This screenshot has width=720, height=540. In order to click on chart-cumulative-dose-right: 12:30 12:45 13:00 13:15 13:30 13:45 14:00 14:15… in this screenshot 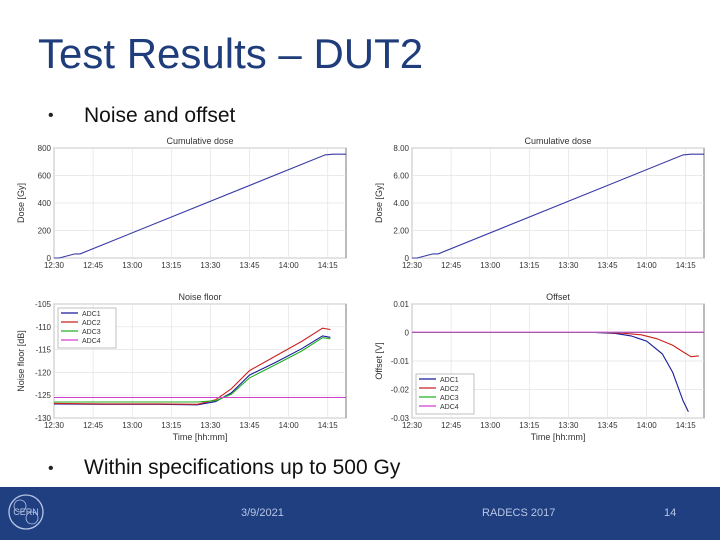, I will do `click(539, 203)`.